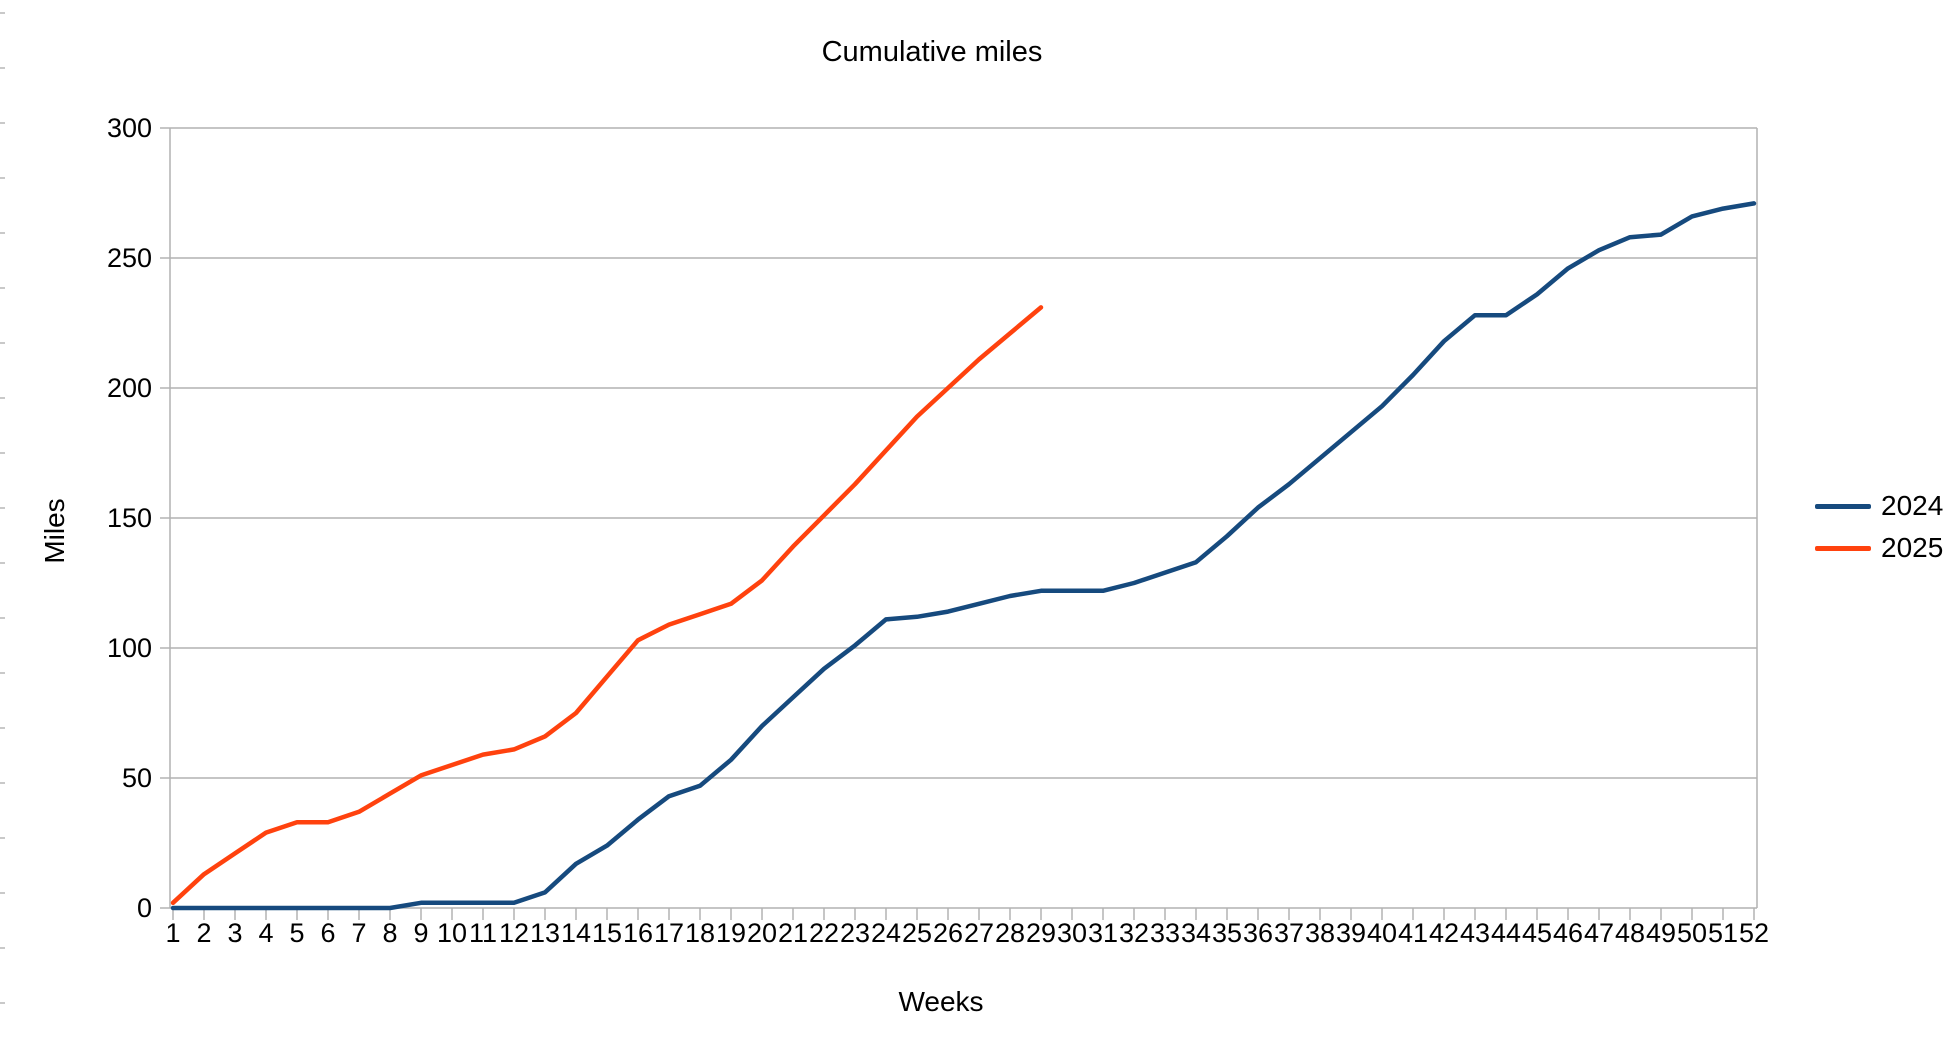 This screenshot has width=1953, height=1047. I want to click on x-tick-label: 46, so click(1568, 933).